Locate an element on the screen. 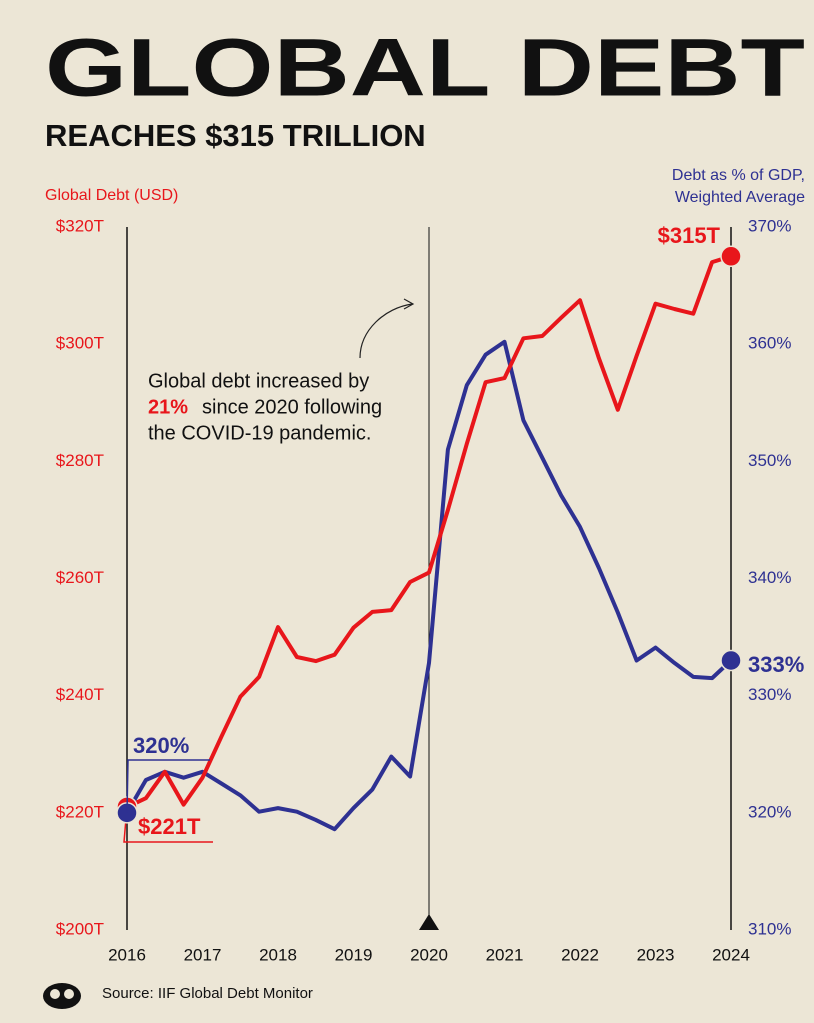 The image size is (814, 1023). annotation-arrow-head is located at coordinates (409, 304).